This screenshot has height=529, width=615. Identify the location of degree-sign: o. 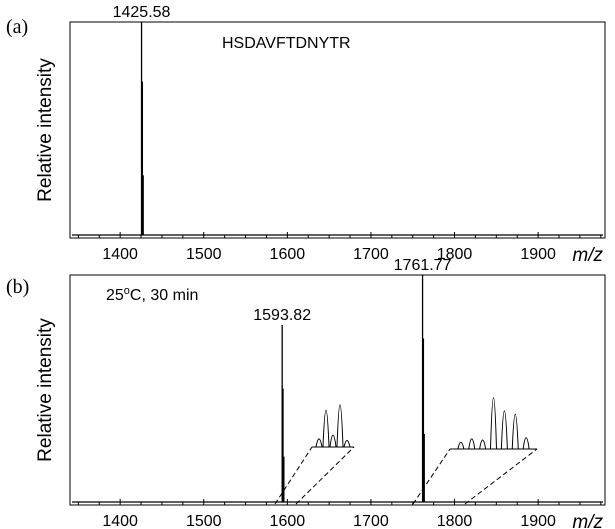
(127, 291).